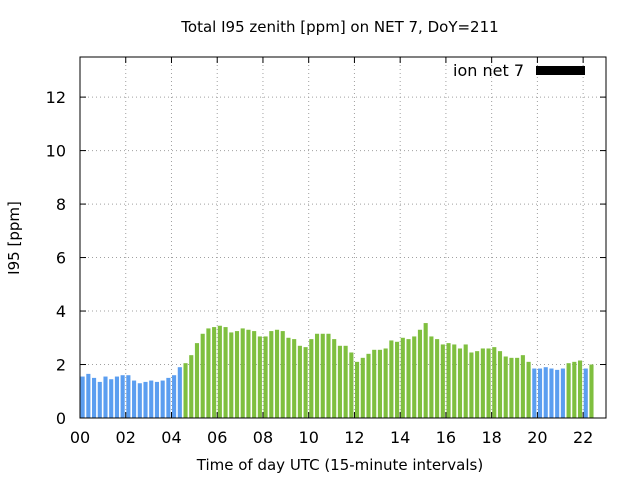 The height and width of the screenshot is (480, 640). I want to click on legend: ion net 7, so click(519, 70).